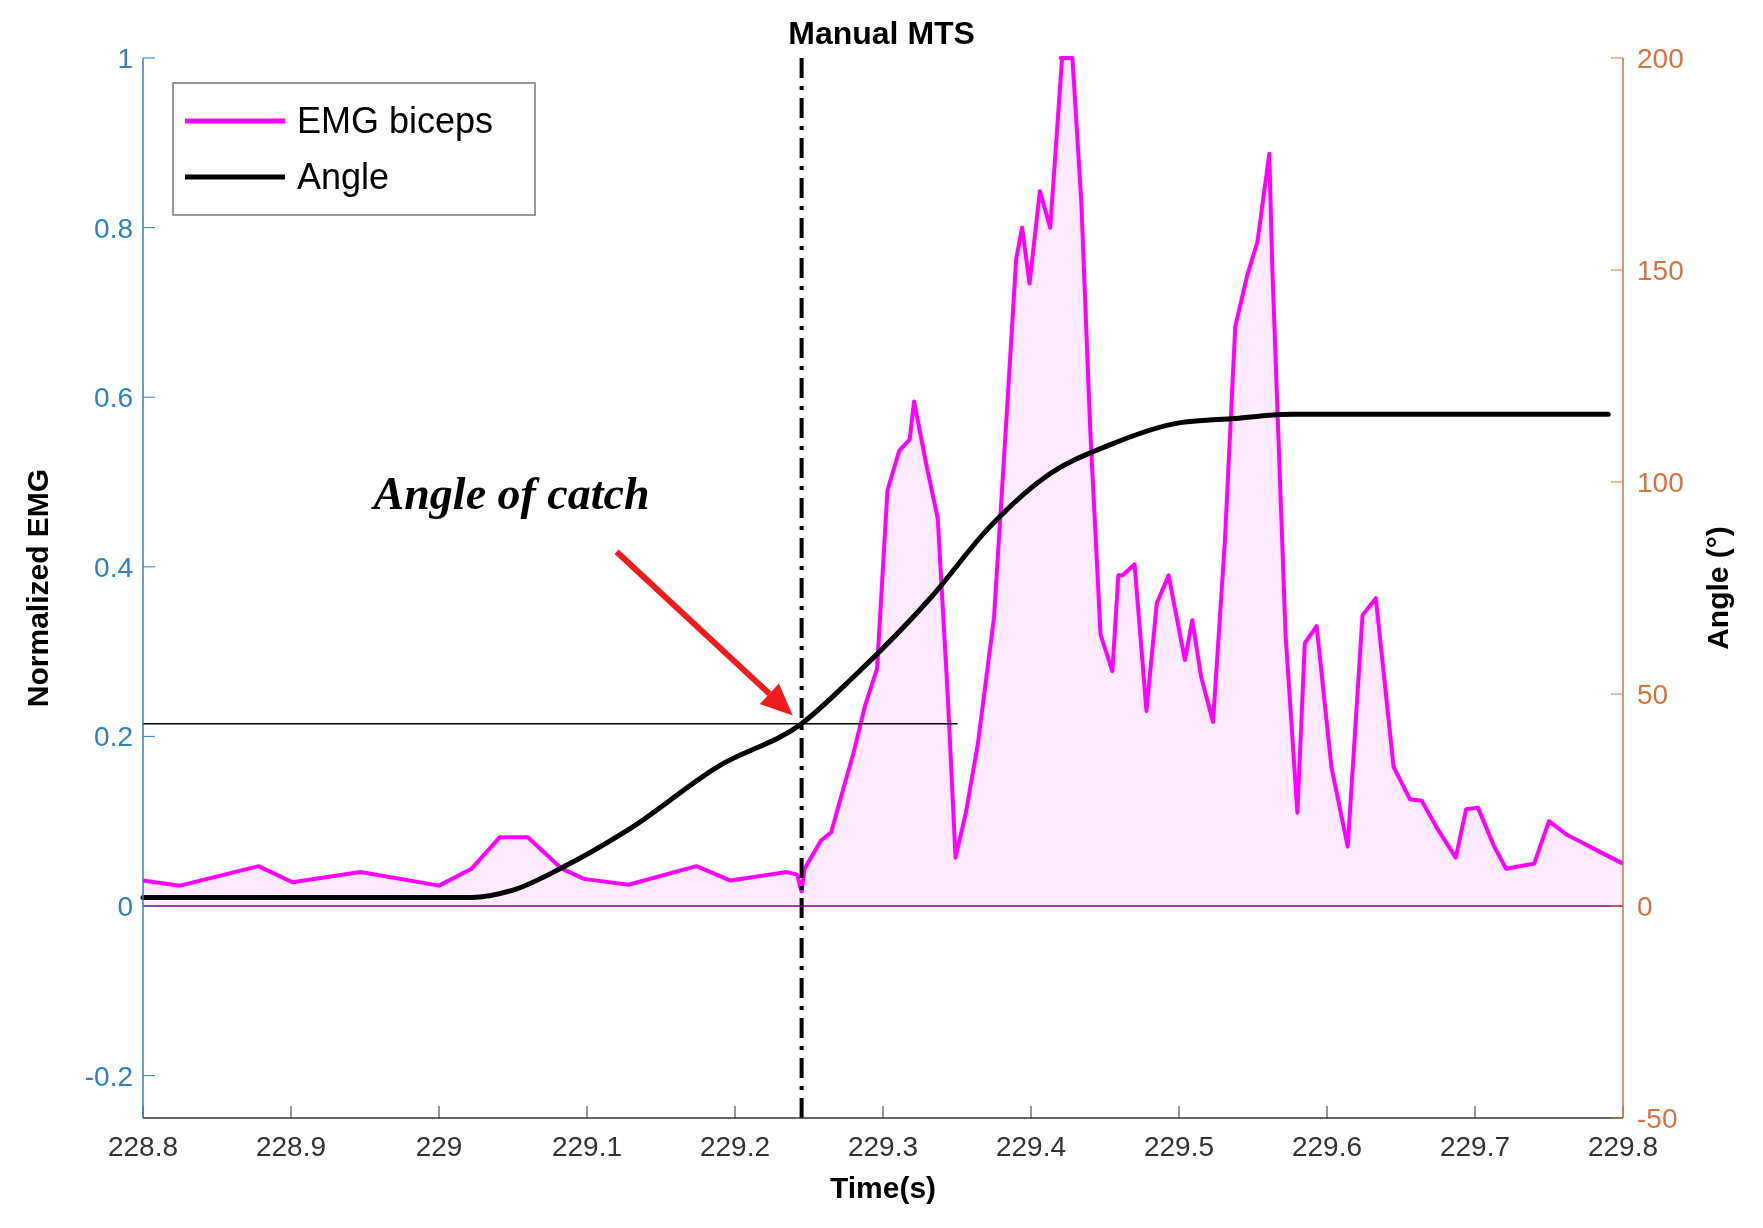 The image size is (1763, 1228). I want to click on x-tick-label: 229.2, so click(735, 1146).